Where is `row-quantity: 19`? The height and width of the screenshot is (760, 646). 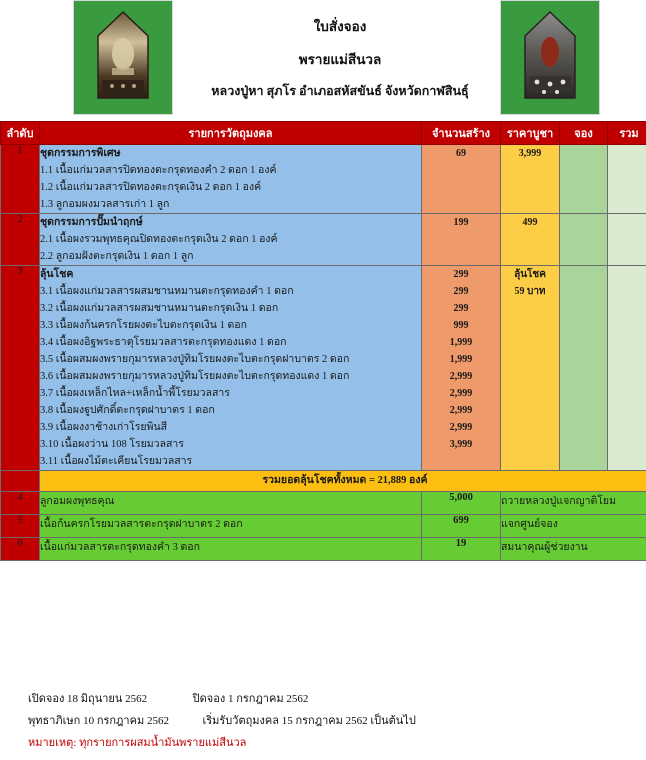 row-quantity: 19 is located at coordinates (461, 549).